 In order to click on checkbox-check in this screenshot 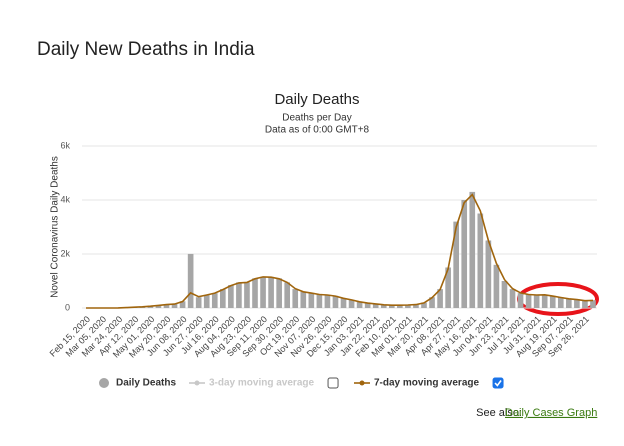, I will do `click(498, 383)`.